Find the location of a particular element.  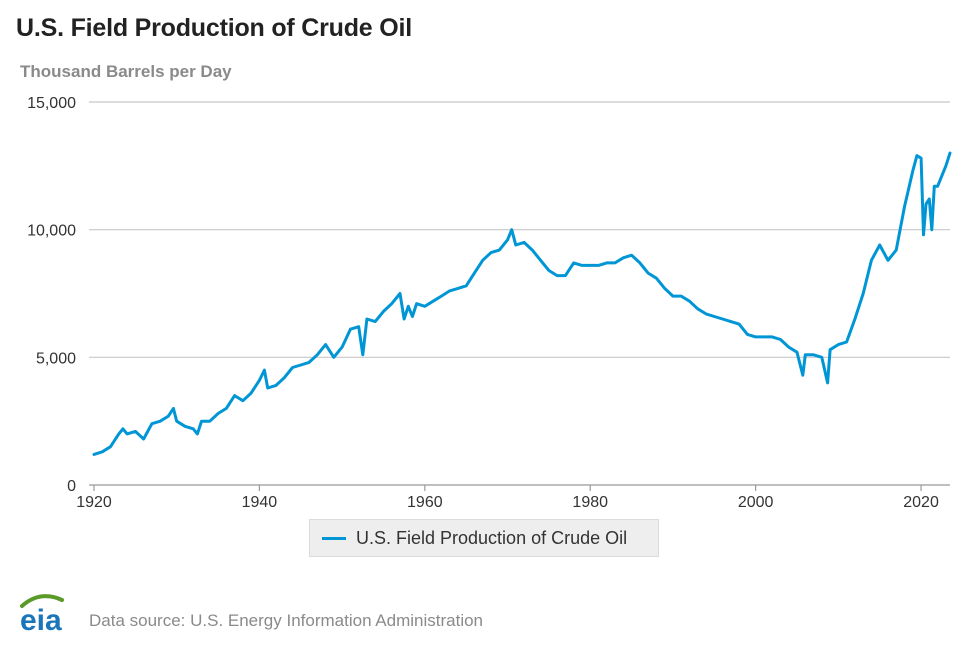

legend: U.S. Field Production of Crude Oil is located at coordinates (484, 538).